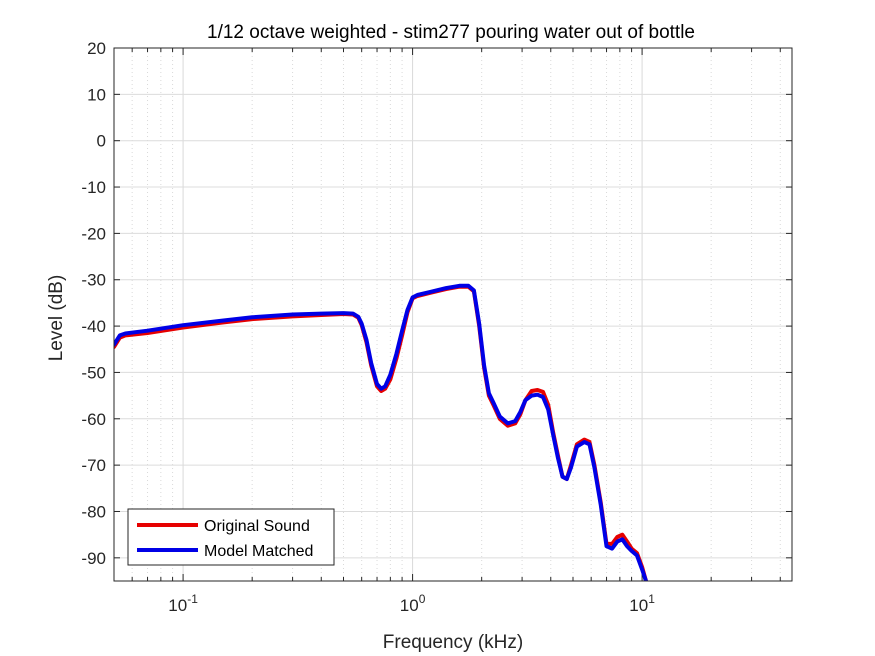 The width and height of the screenshot is (875, 656). I want to click on y-tick-label: -10, so click(93, 187).